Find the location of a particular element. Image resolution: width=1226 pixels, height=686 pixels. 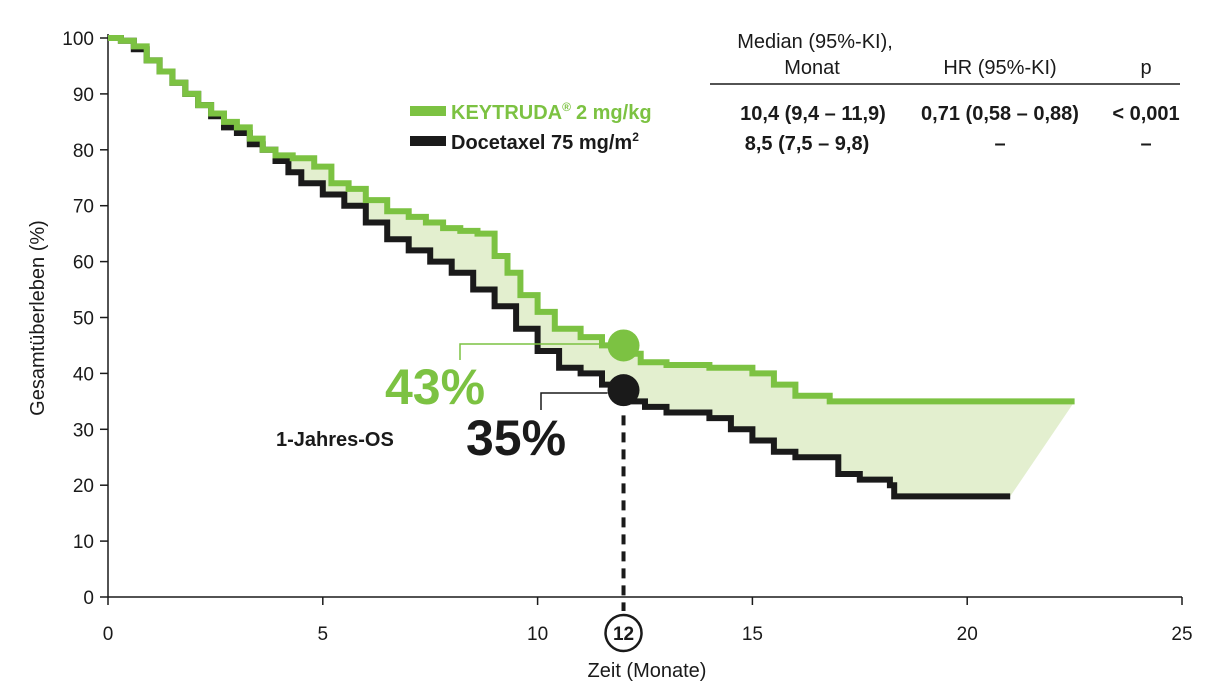

table-header-p: p is located at coordinates (1145, 68).